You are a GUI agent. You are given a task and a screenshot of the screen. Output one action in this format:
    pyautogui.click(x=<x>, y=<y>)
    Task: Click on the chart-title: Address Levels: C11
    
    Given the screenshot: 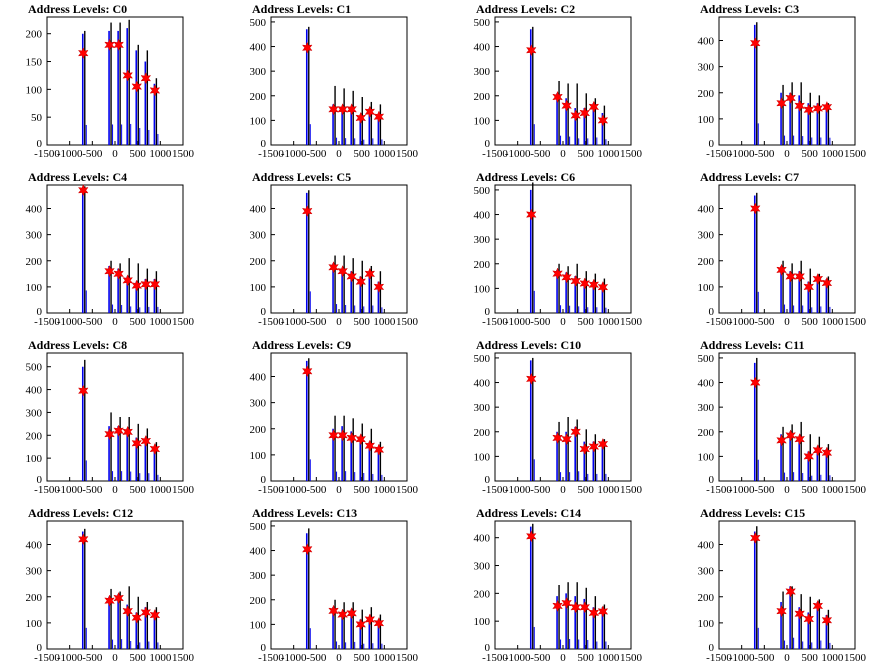 What is the action you would take?
    pyautogui.click(x=752, y=345)
    